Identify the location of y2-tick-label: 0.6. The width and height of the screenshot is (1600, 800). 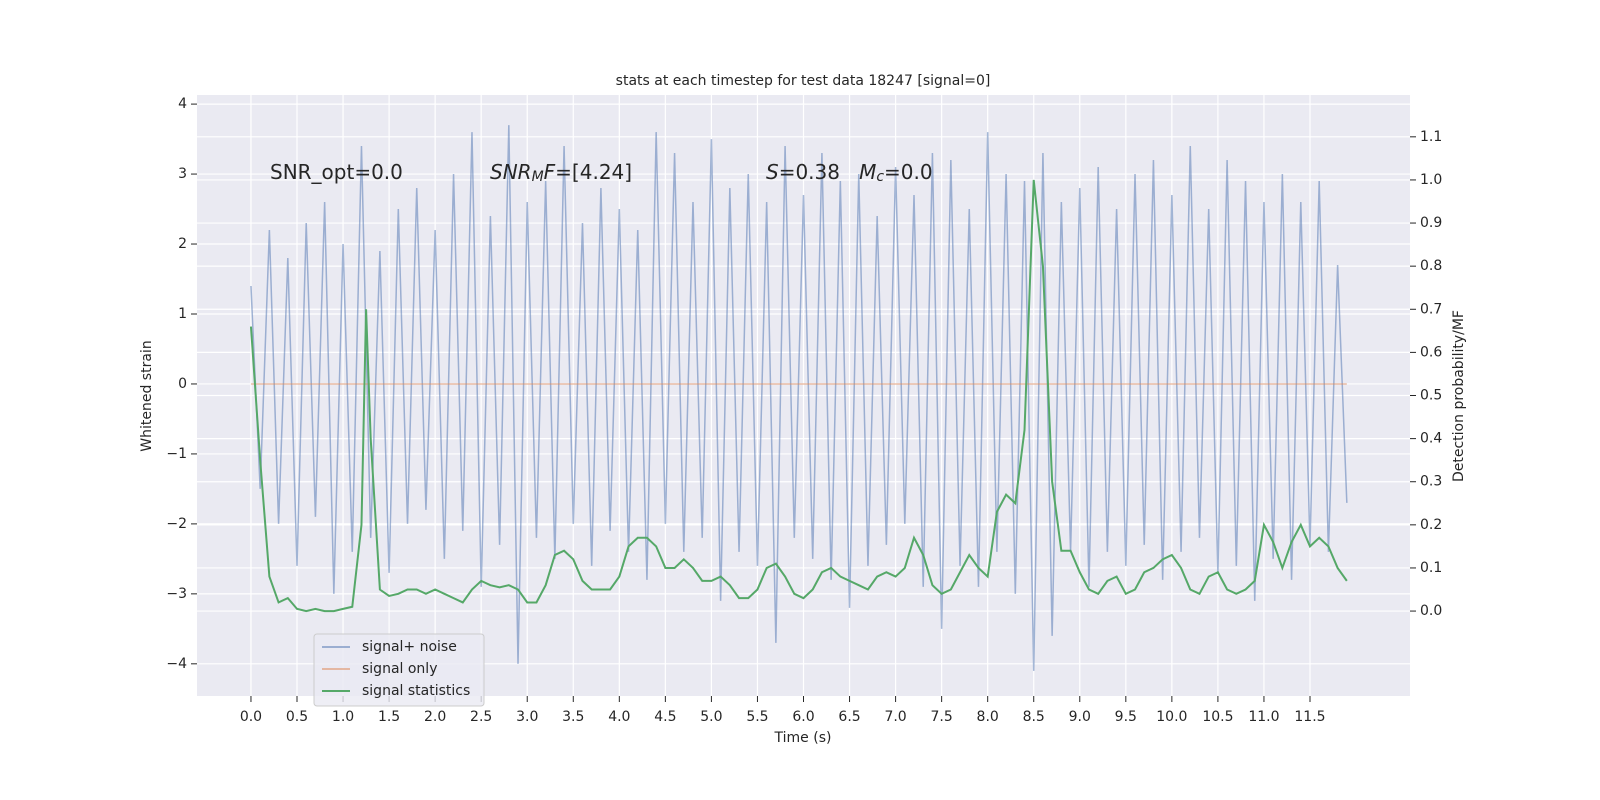
(1431, 352).